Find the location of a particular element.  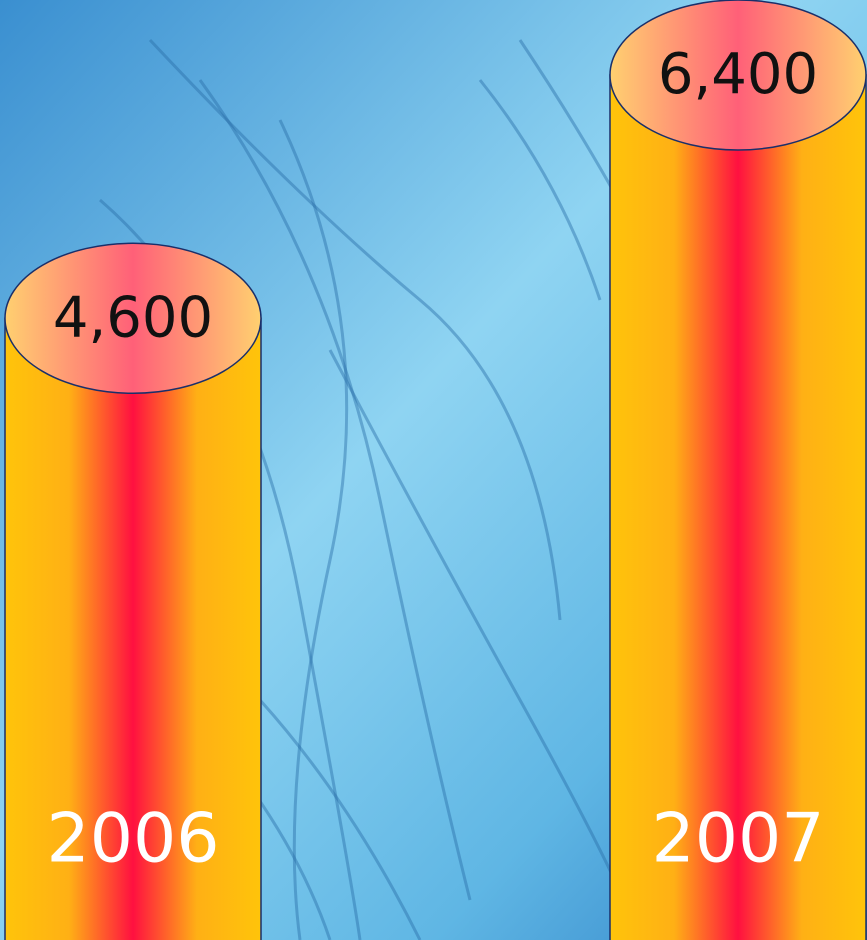

value-label: 4,600 is located at coordinates (133, 317).